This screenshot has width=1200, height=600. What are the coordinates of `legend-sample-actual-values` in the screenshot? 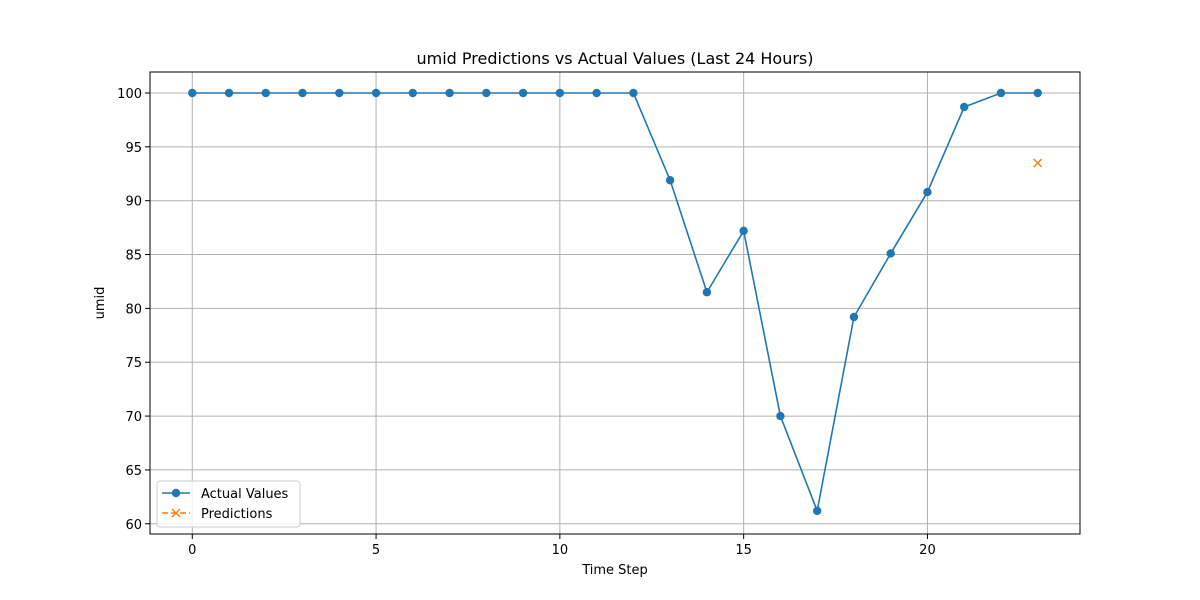 It's located at (176, 493).